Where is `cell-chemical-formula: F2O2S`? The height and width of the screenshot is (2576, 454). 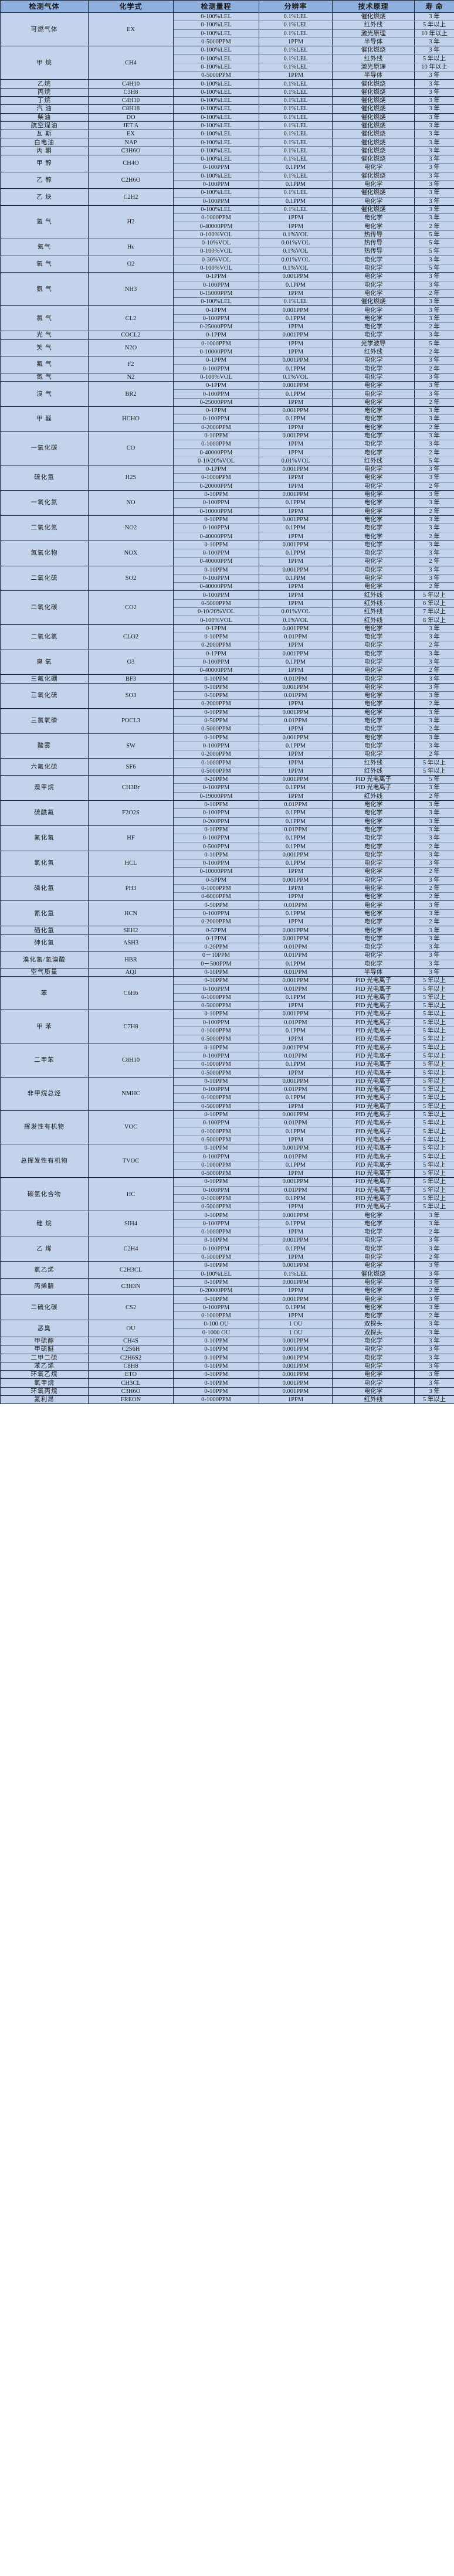
cell-chemical-formula: F2O2S is located at coordinates (131, 813).